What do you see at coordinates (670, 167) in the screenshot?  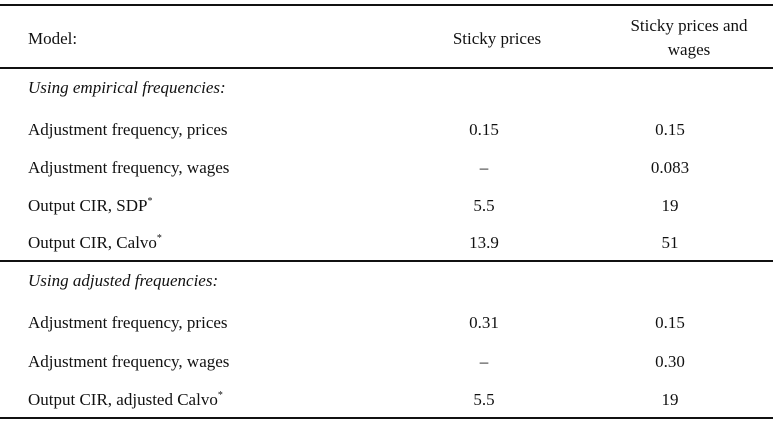 I see `value-cell: 0.083` at bounding box center [670, 167].